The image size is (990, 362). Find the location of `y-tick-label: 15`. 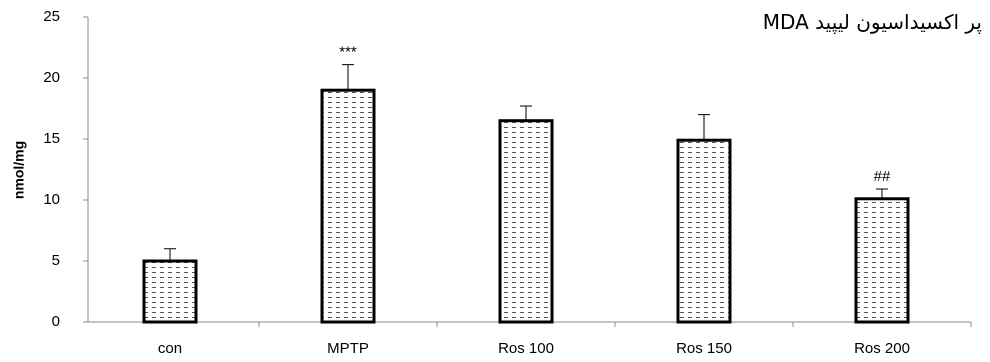

y-tick-label: 15 is located at coordinates (51, 138).